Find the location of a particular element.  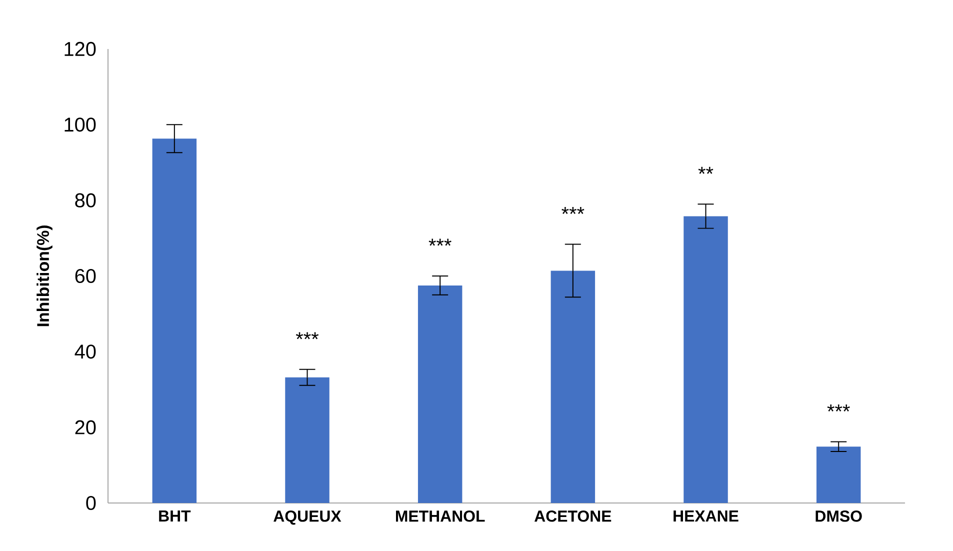

y-tick-label: 100 is located at coordinates (80, 125).